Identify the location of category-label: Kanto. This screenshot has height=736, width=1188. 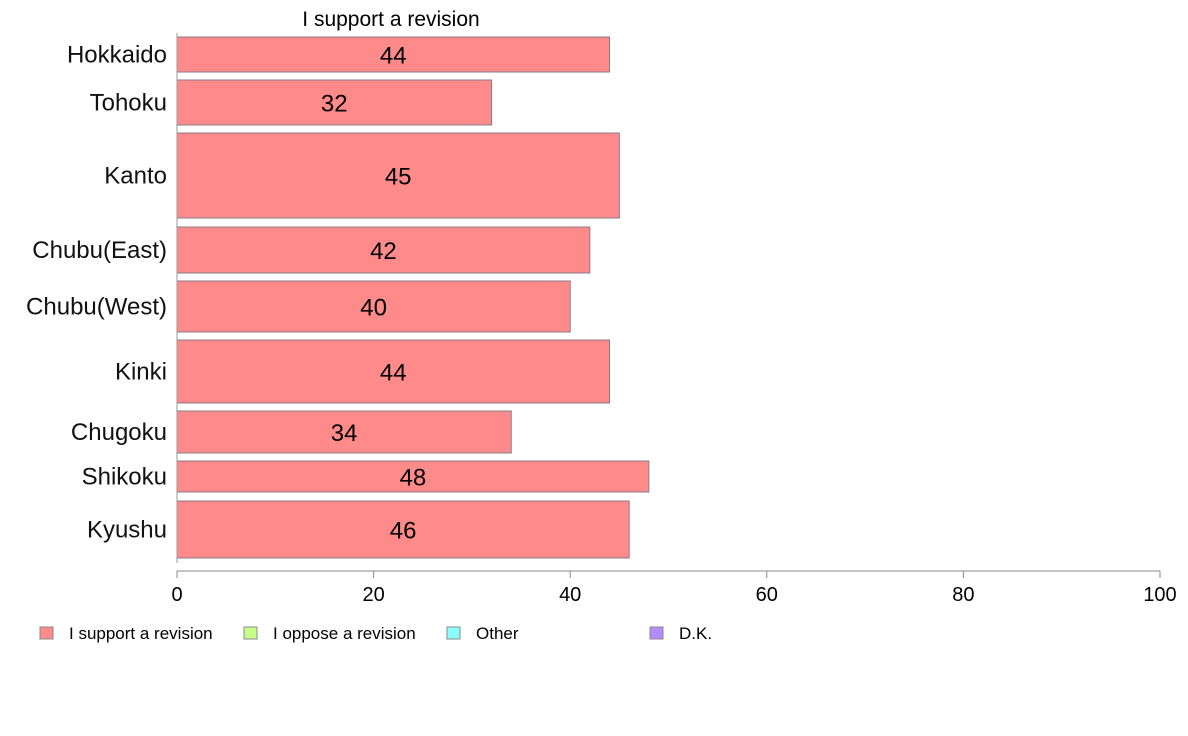
(135, 176).